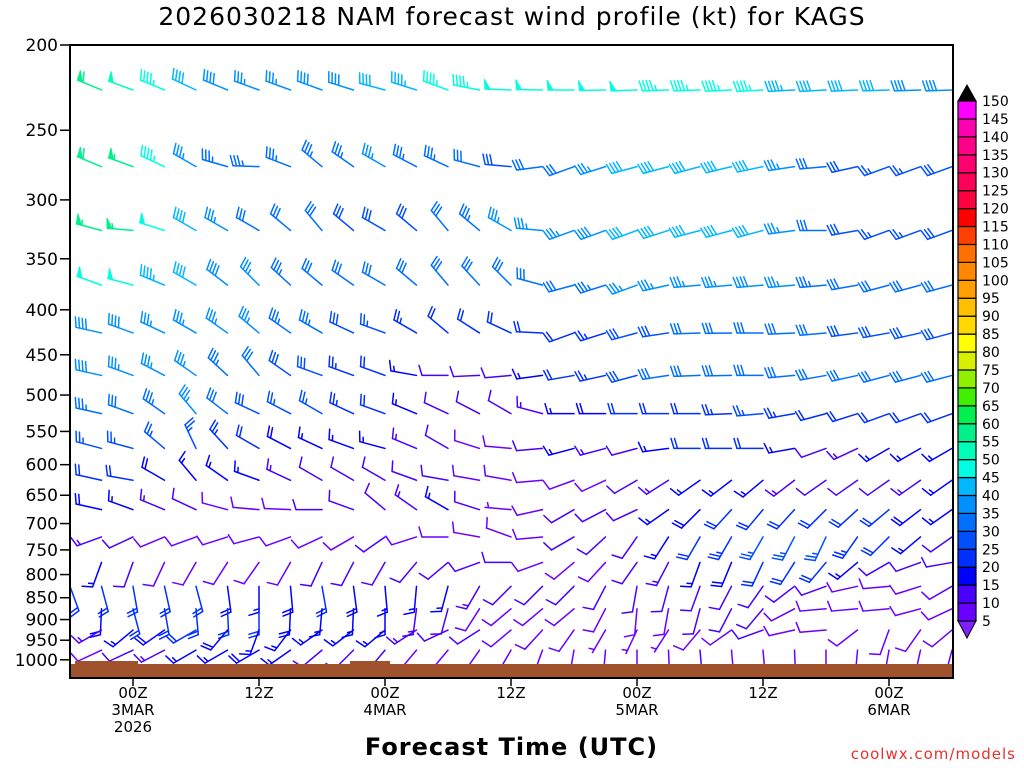  I want to click on ground-bump, so click(106, 663).